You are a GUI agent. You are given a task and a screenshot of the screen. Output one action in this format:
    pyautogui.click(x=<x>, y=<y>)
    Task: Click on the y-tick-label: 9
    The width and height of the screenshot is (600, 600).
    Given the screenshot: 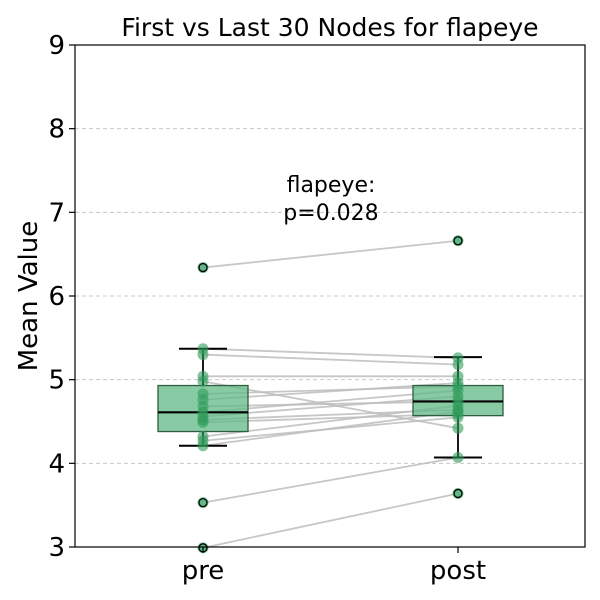 What is the action you would take?
    pyautogui.click(x=56, y=46)
    